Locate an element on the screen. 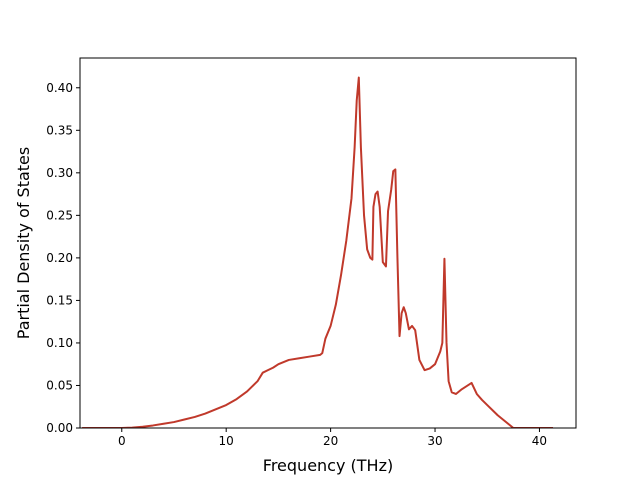 Image resolution: width=640 pixels, height=480 pixels. x-axis-ticks: 0 10 20 30 40 is located at coordinates (332, 438).